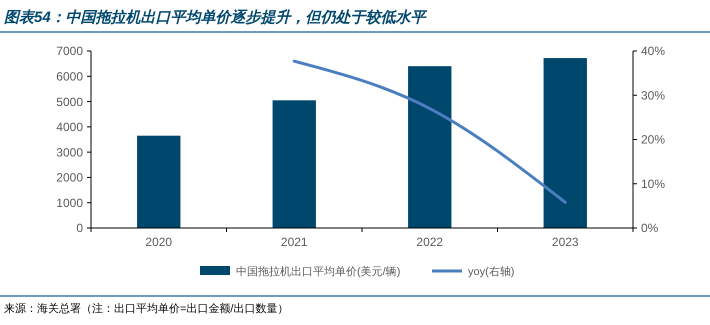 This screenshot has width=710, height=325. Describe the element at coordinates (70, 203) in the screenshot. I see `y-tick-label: 1000` at that location.